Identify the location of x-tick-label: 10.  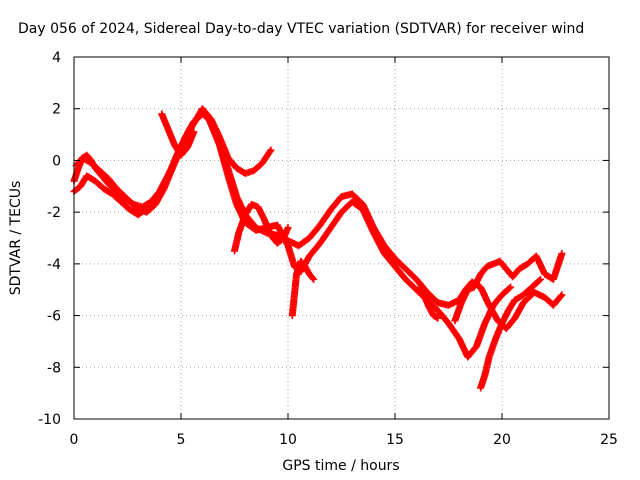
(288, 440).